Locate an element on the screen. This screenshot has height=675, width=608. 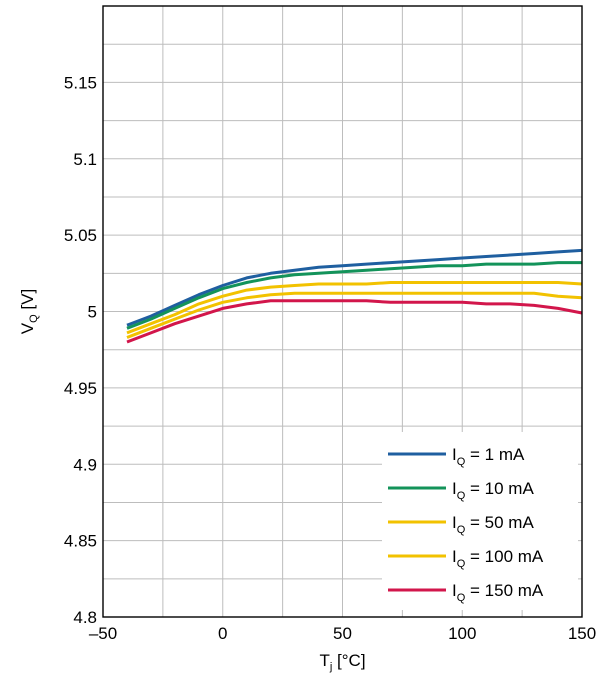
legend-label: IQ = 1 mA is located at coordinates (488, 456).